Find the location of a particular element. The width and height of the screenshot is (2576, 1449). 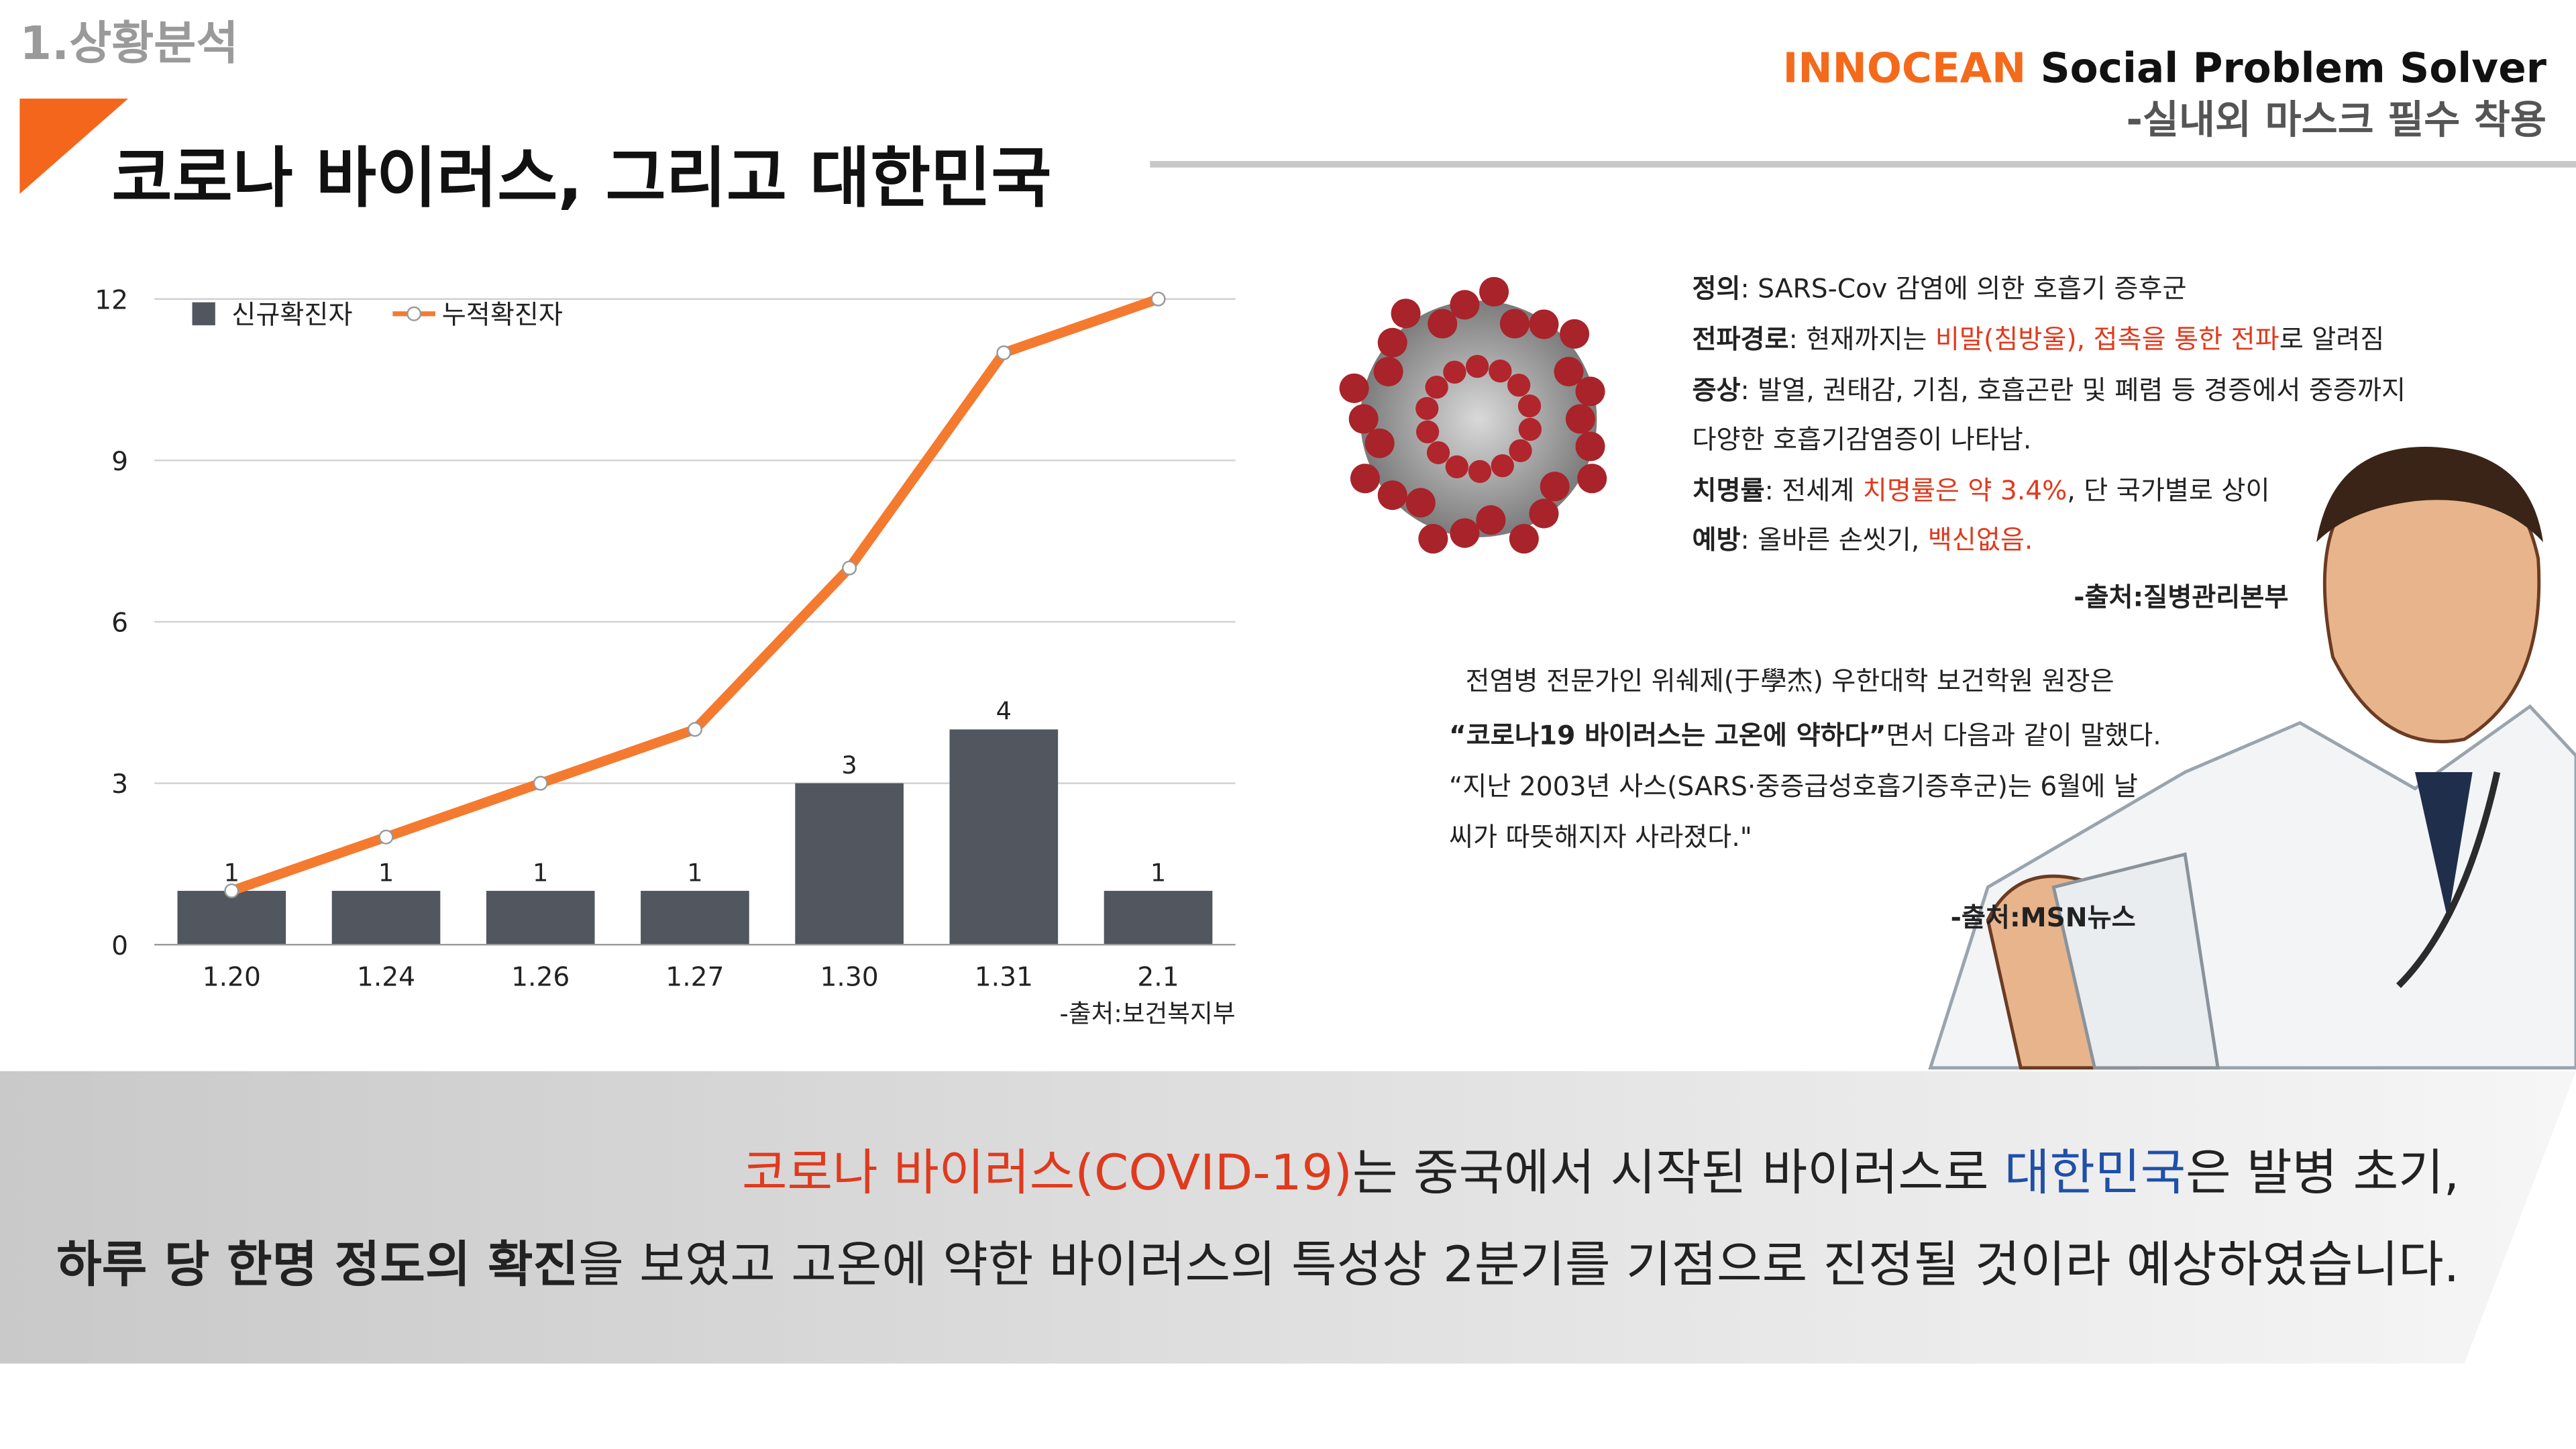

source: -출처:질병관리본부 is located at coordinates (2181, 598).